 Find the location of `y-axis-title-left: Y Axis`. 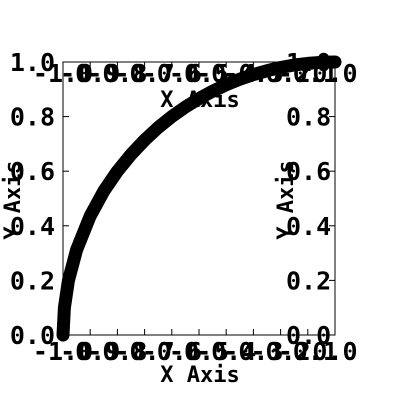

y-axis-title-left: Y Axis is located at coordinates (13, 199).